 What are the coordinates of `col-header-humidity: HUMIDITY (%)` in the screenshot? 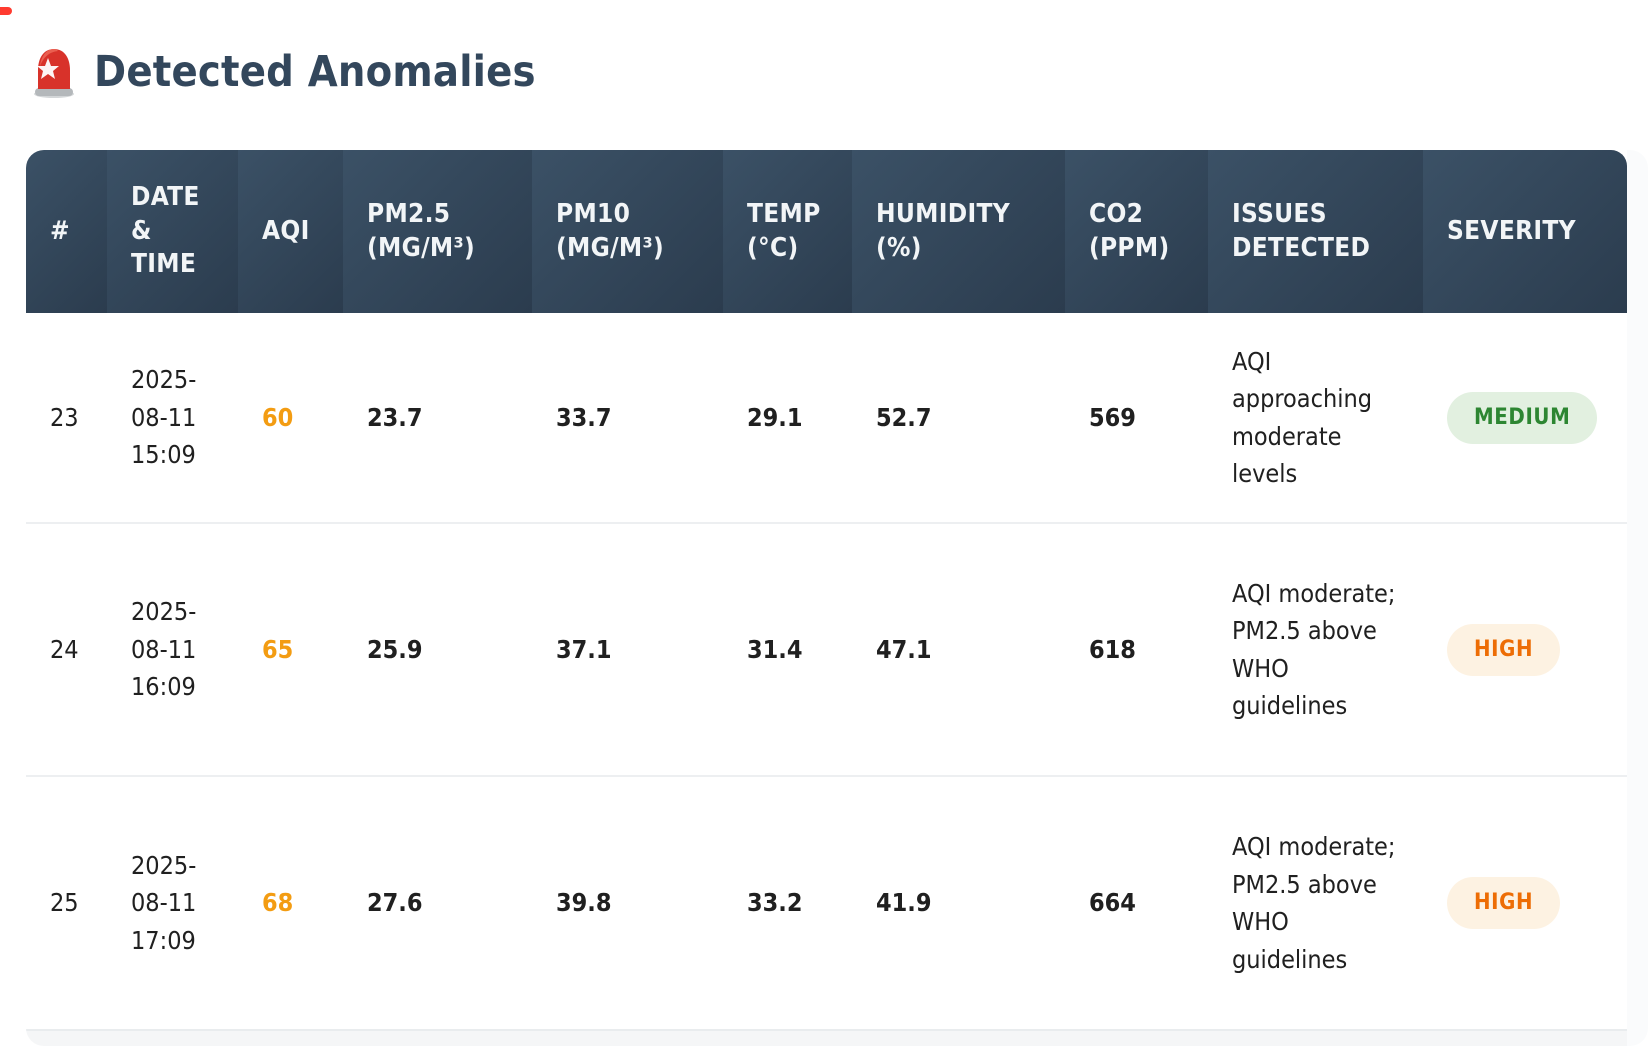 It's located at (958, 231).